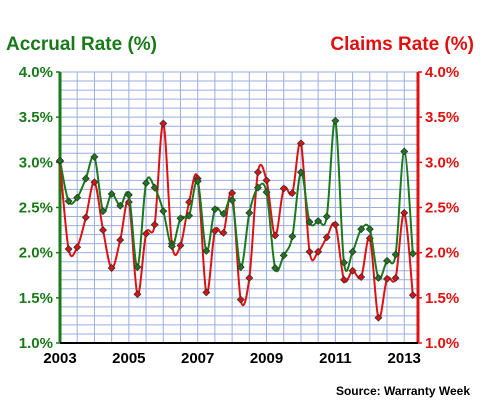  I want to click on x-tick-label: 2011, so click(335, 358).